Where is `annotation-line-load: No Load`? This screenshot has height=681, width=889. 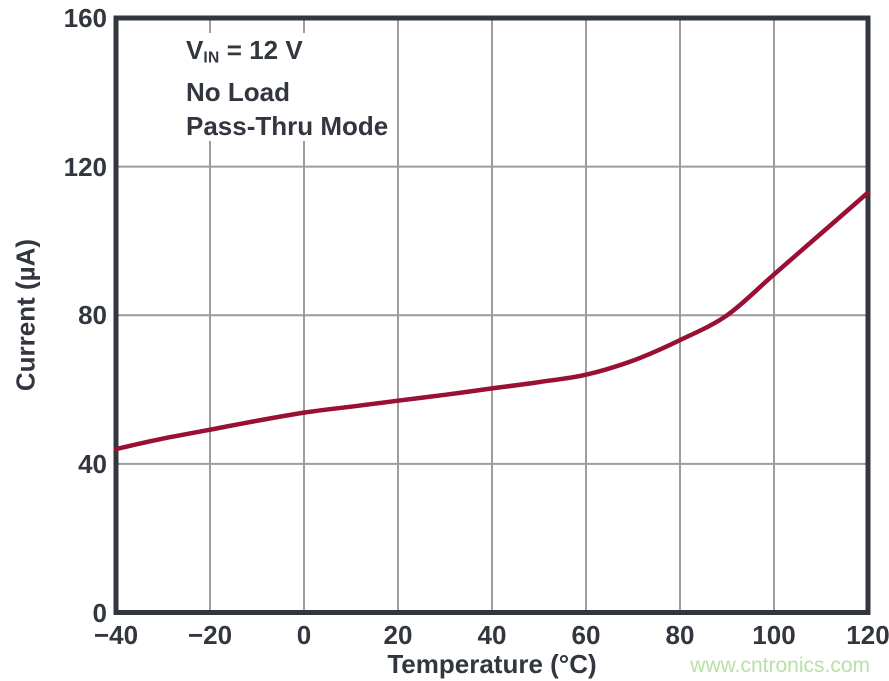 annotation-line-load: No Load is located at coordinates (238, 92).